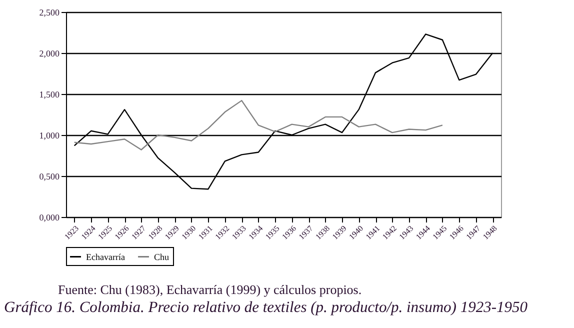 This screenshot has height=328, width=574. Describe the element at coordinates (49, 135) in the screenshot. I see `y-tick-label: 1,000` at that location.